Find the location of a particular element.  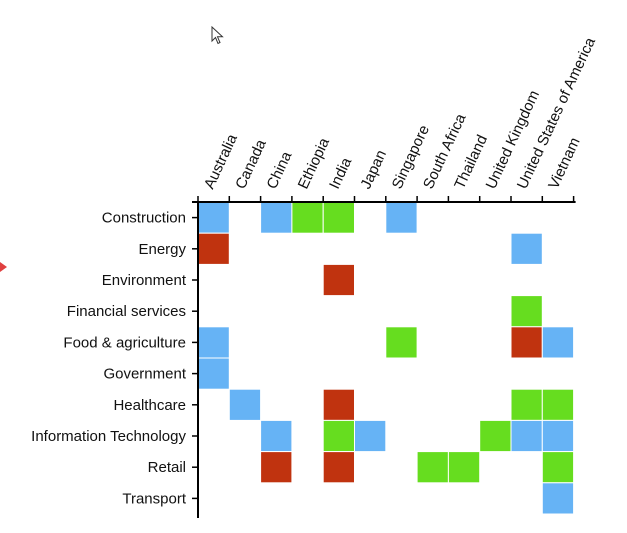

y-tick-label-energy: Energy is located at coordinates (162, 249).